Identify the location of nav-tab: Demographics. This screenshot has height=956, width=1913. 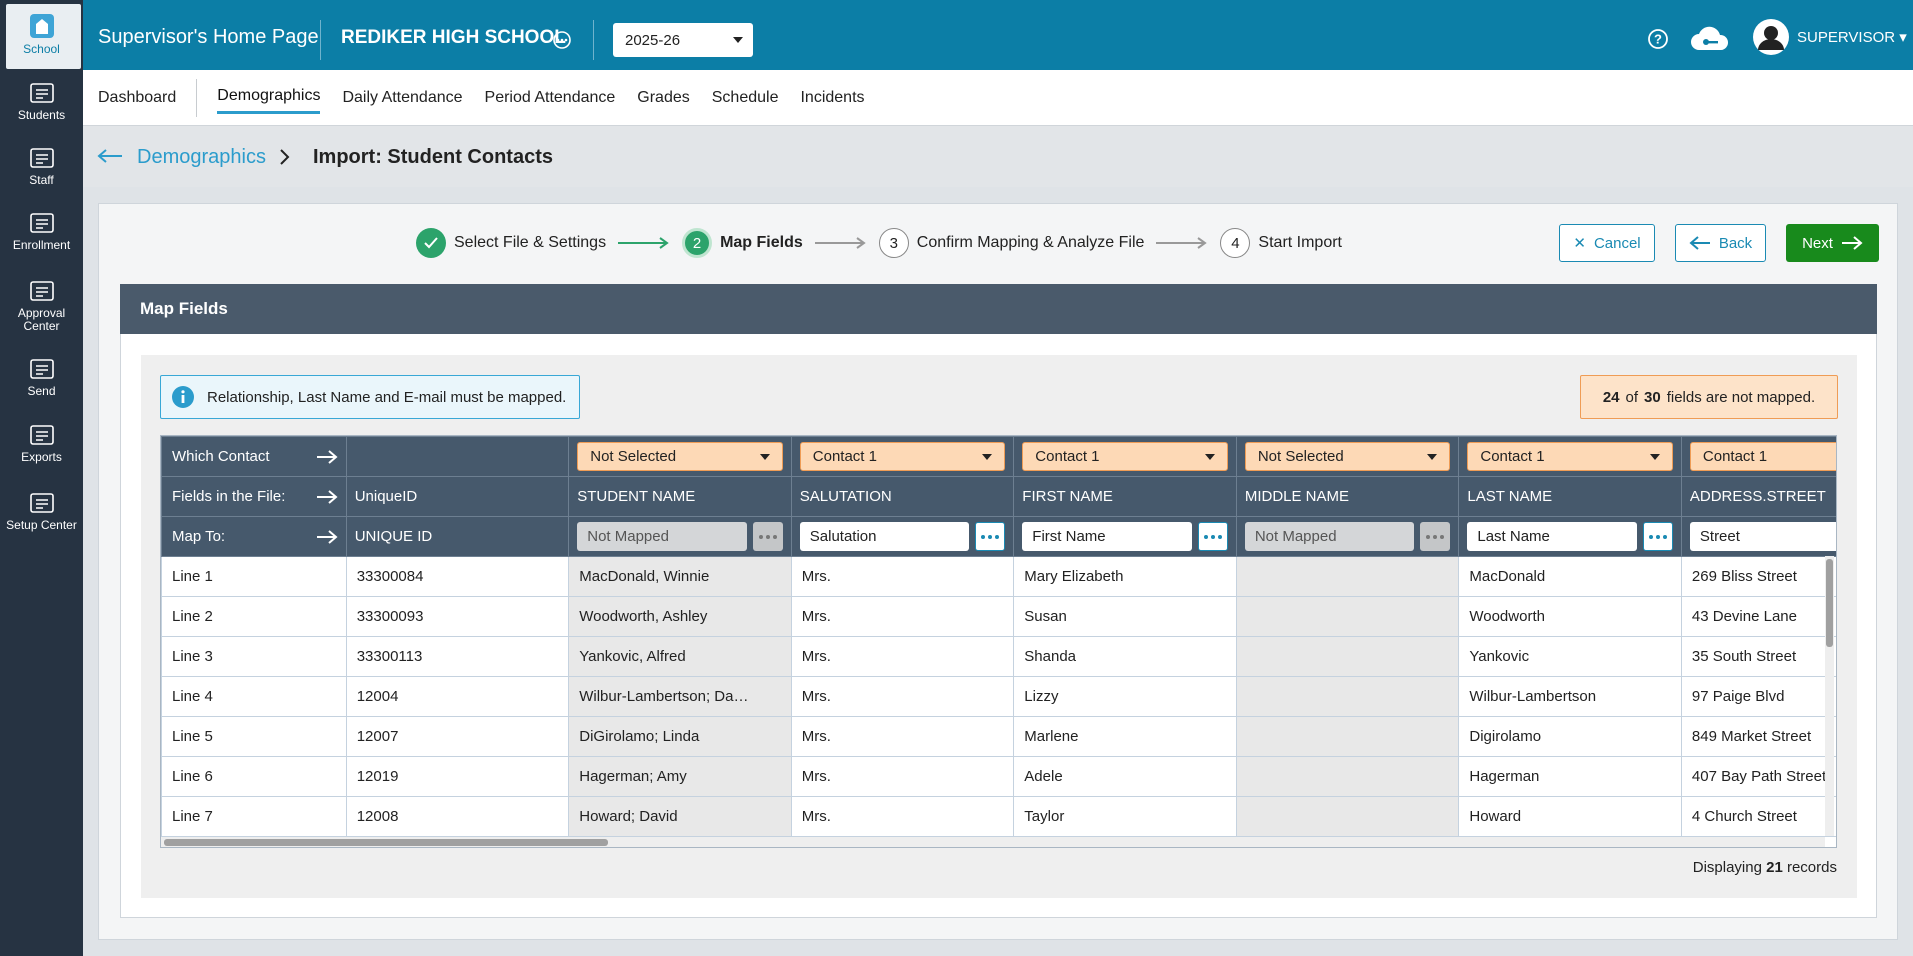
(269, 97).